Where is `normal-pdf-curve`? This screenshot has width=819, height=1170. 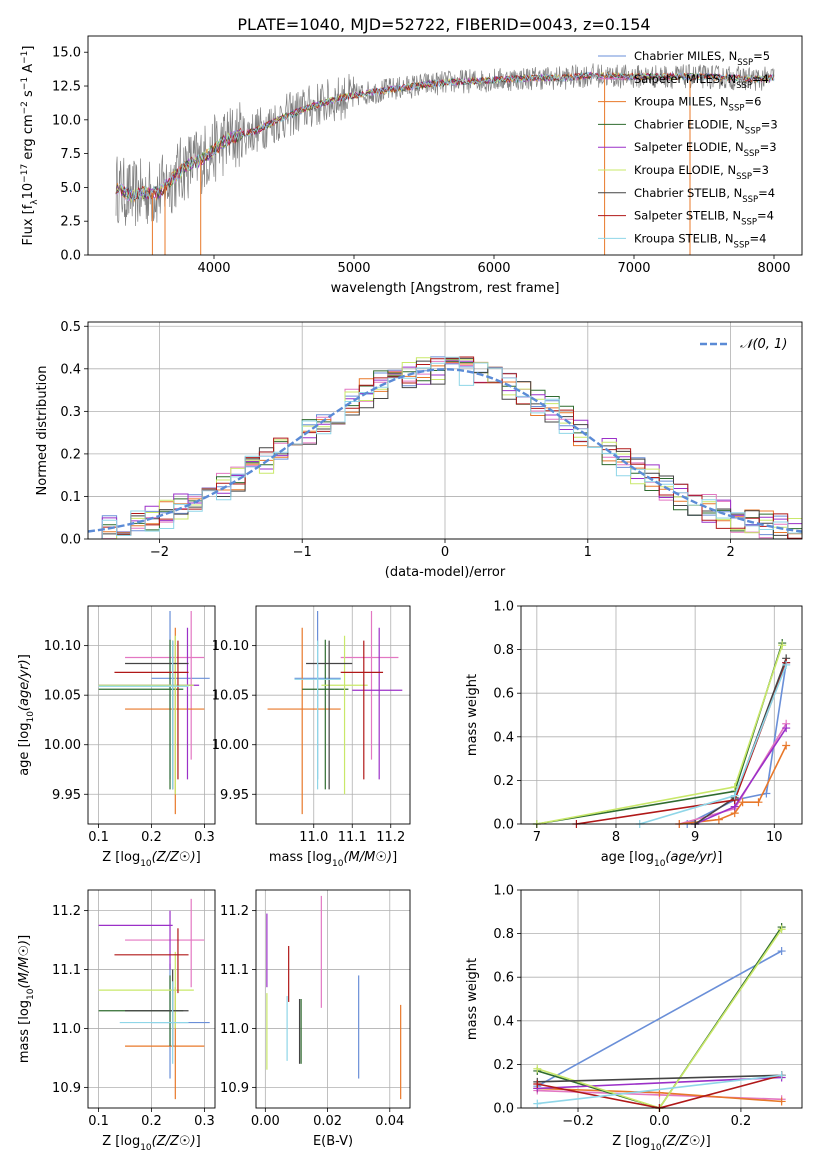
normal-pdf-curve is located at coordinates (445, 450).